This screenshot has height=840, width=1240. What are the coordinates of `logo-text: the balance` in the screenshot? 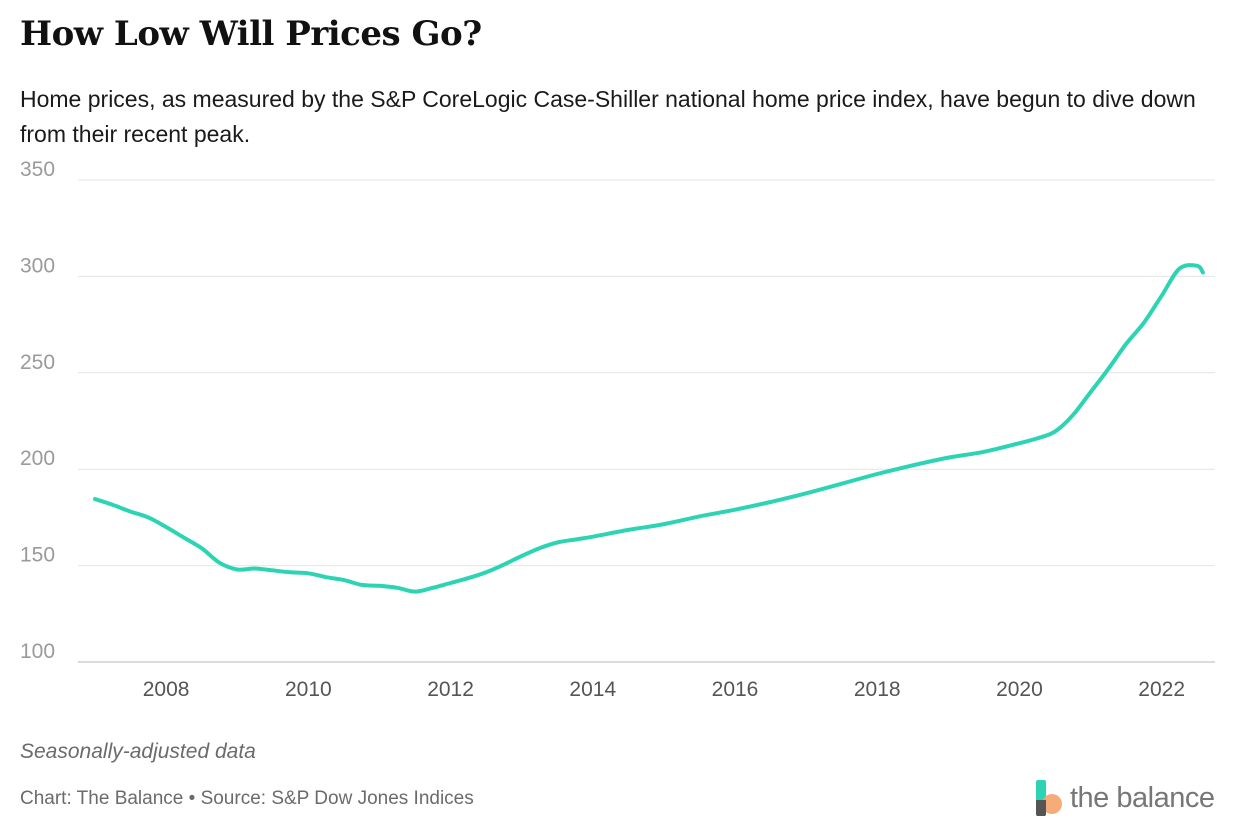 It's located at (1142, 797).